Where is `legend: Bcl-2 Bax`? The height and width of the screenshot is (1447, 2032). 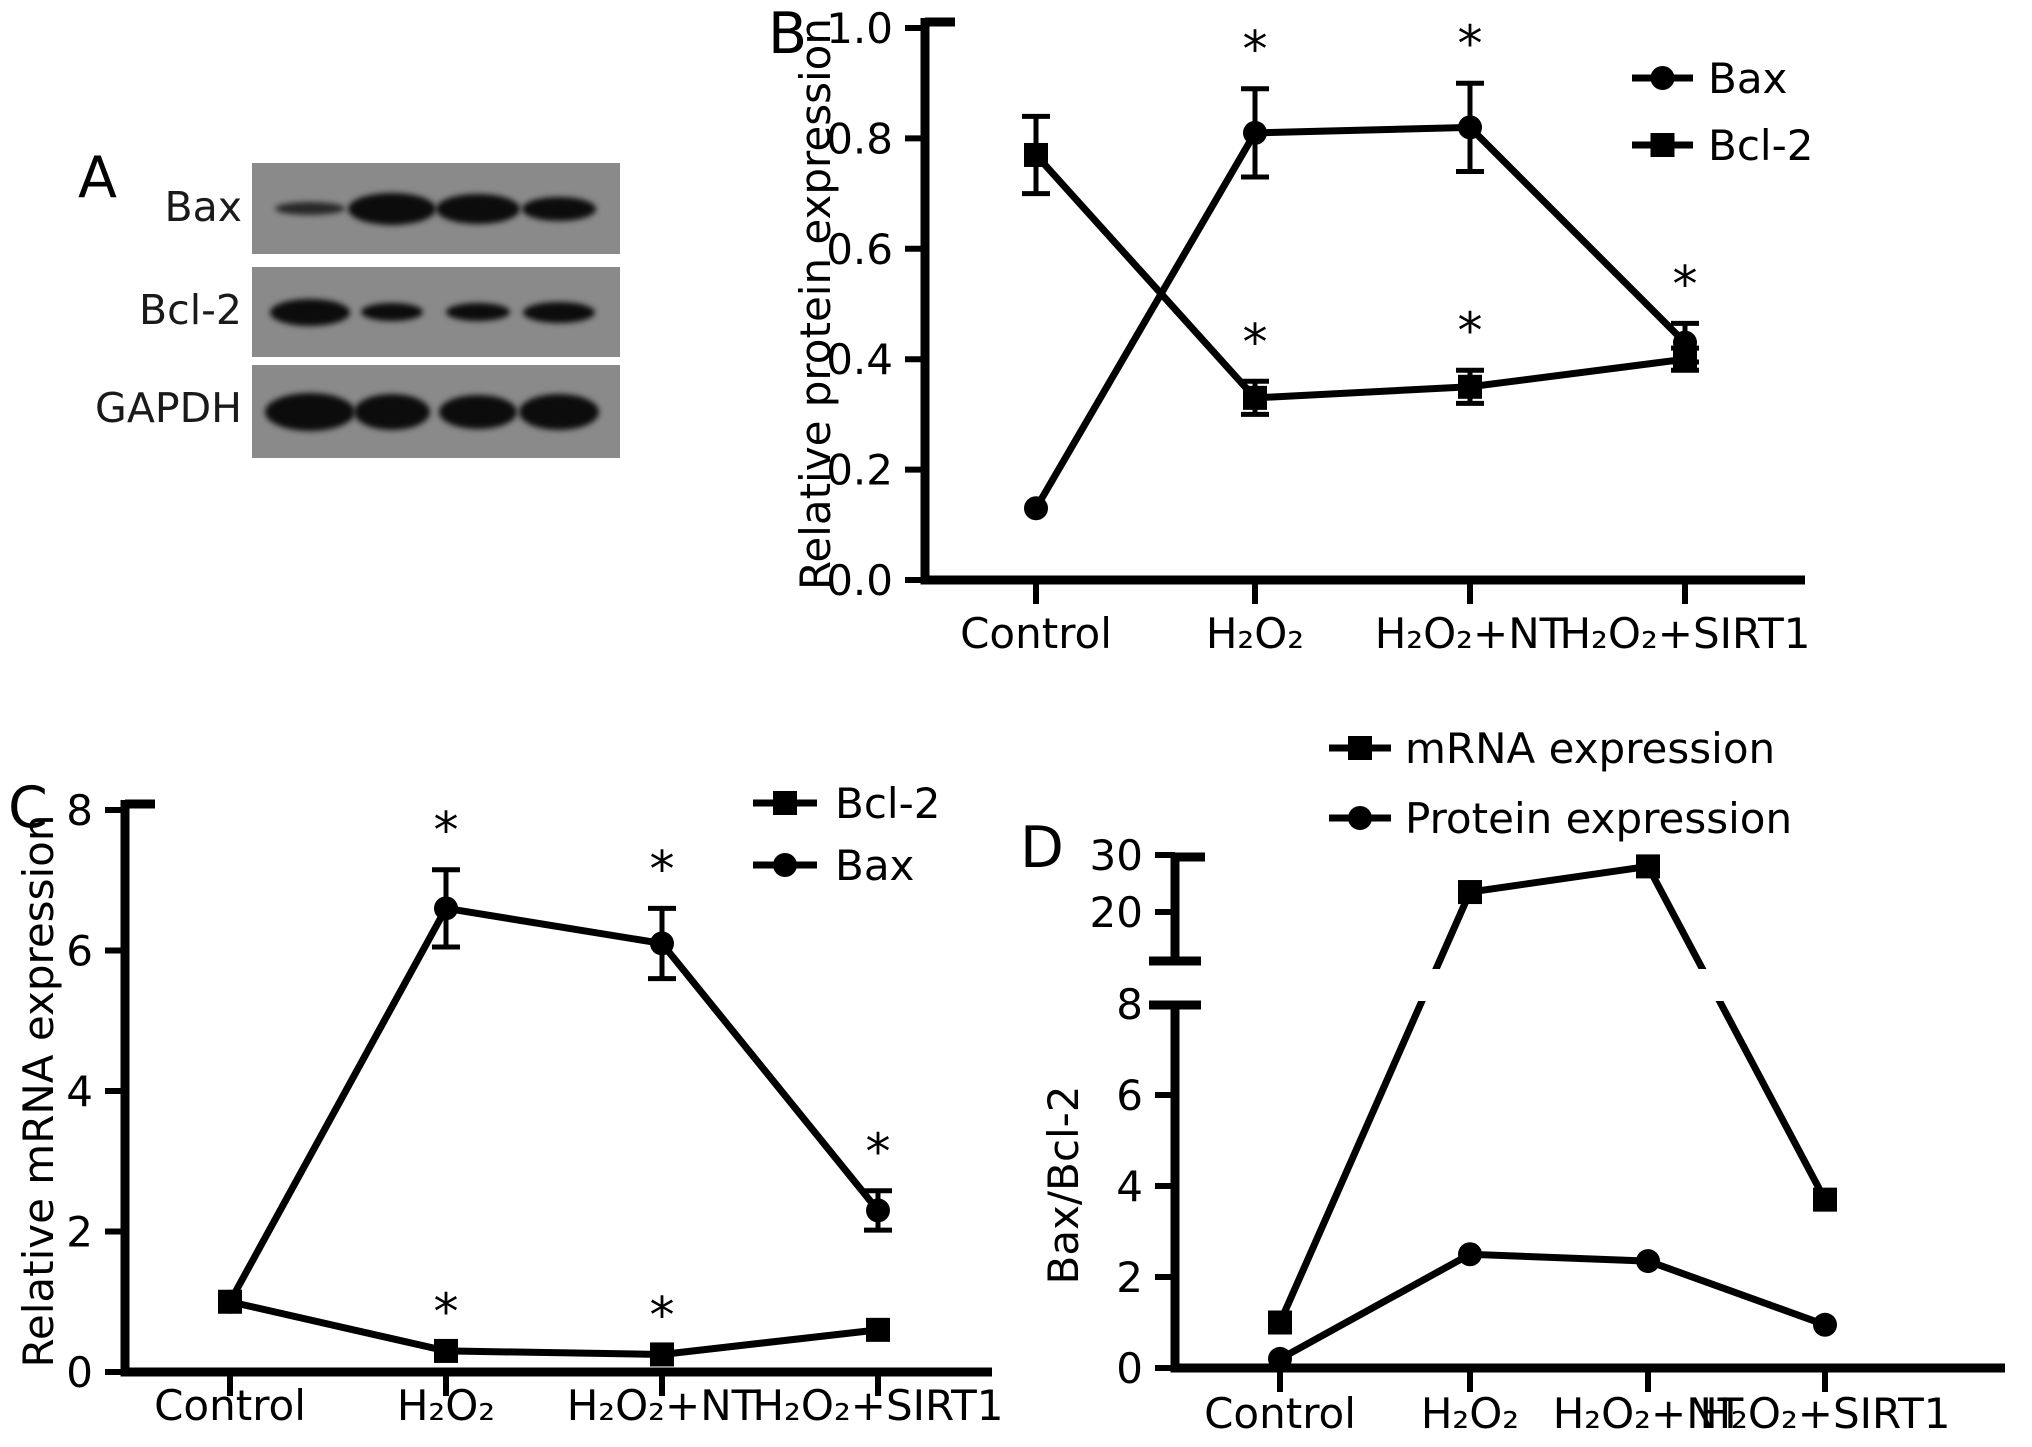
legend: Bcl-2 Bax is located at coordinates (846, 834).